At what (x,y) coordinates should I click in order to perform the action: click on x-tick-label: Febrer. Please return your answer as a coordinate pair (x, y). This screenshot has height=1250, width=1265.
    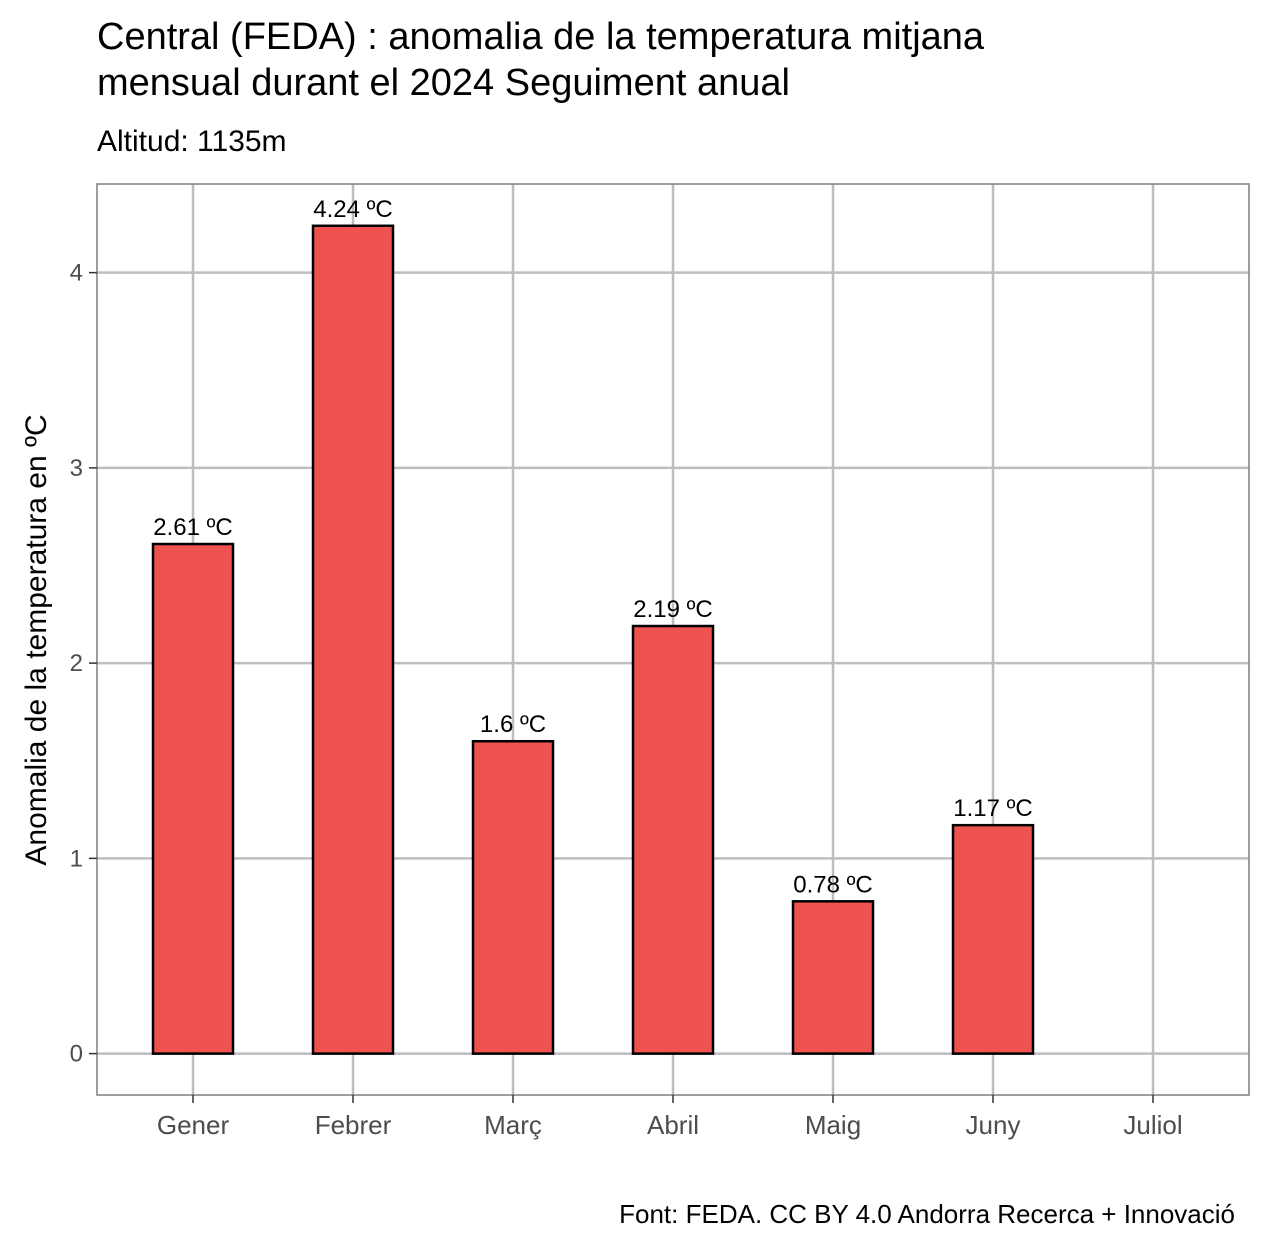
    Looking at the image, I should click on (353, 1125).